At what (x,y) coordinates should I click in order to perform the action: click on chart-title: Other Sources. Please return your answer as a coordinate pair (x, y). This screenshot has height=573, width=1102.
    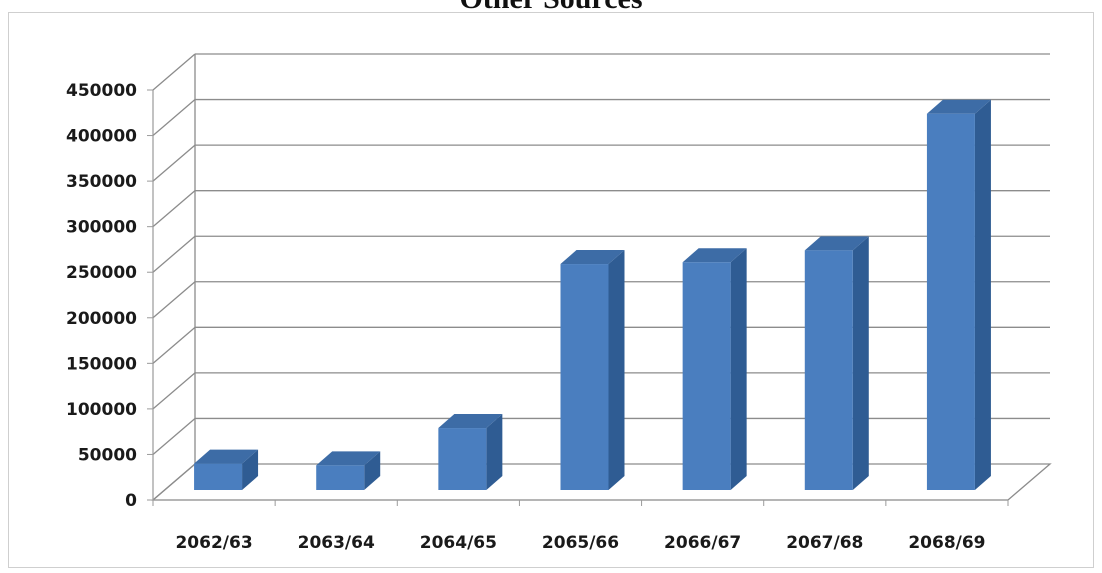
    Looking at the image, I should click on (551, 8).